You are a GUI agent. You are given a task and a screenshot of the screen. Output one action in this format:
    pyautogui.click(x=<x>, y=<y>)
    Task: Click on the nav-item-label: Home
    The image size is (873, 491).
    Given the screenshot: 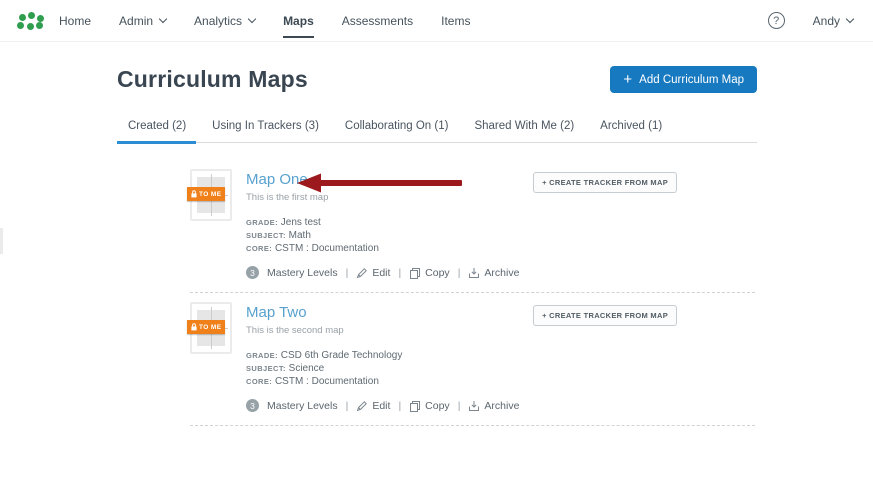 What is the action you would take?
    pyautogui.click(x=75, y=20)
    